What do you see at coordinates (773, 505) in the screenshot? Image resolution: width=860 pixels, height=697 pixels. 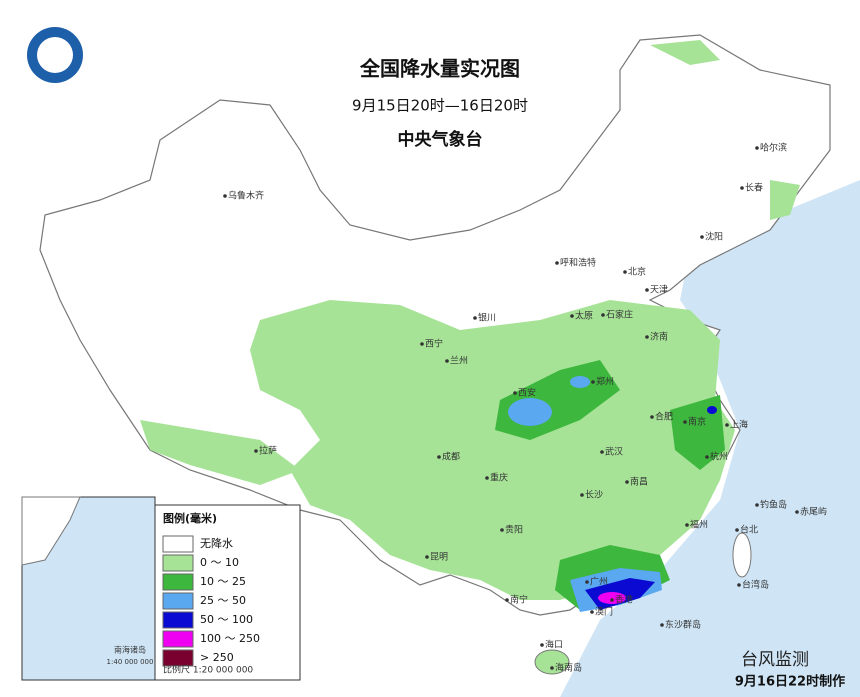 I see `city-label: 钓鱼岛` at bounding box center [773, 505].